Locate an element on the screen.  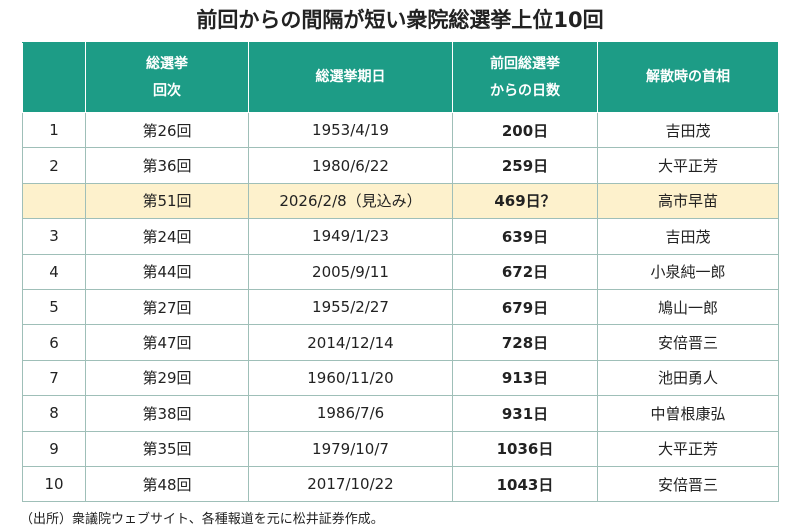
rank-cell: 9 is located at coordinates (54, 448).